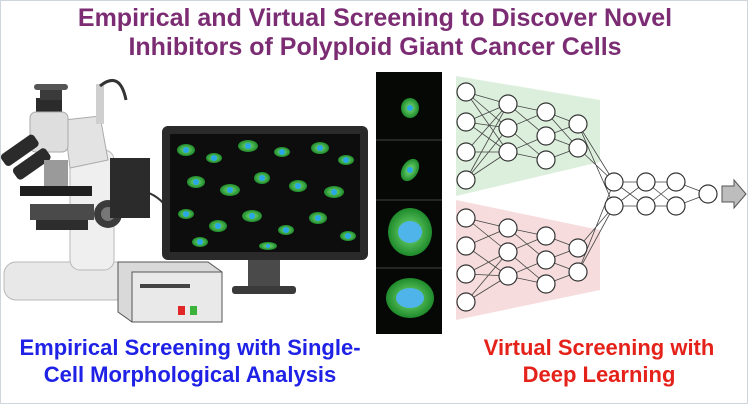  I want to click on virtual-caption-line-2: Deep Learning, so click(599, 374).